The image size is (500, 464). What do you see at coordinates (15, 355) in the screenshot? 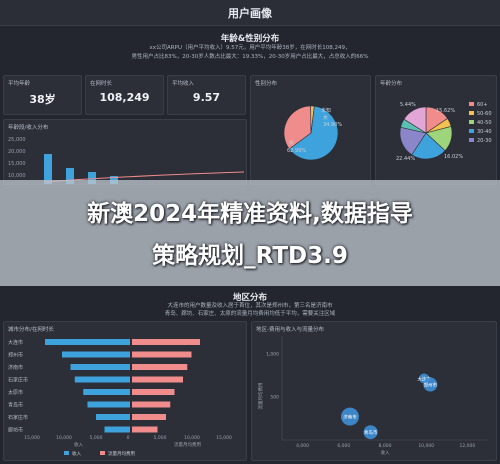
I see `city-label: 郑州市` at bounding box center [15, 355].